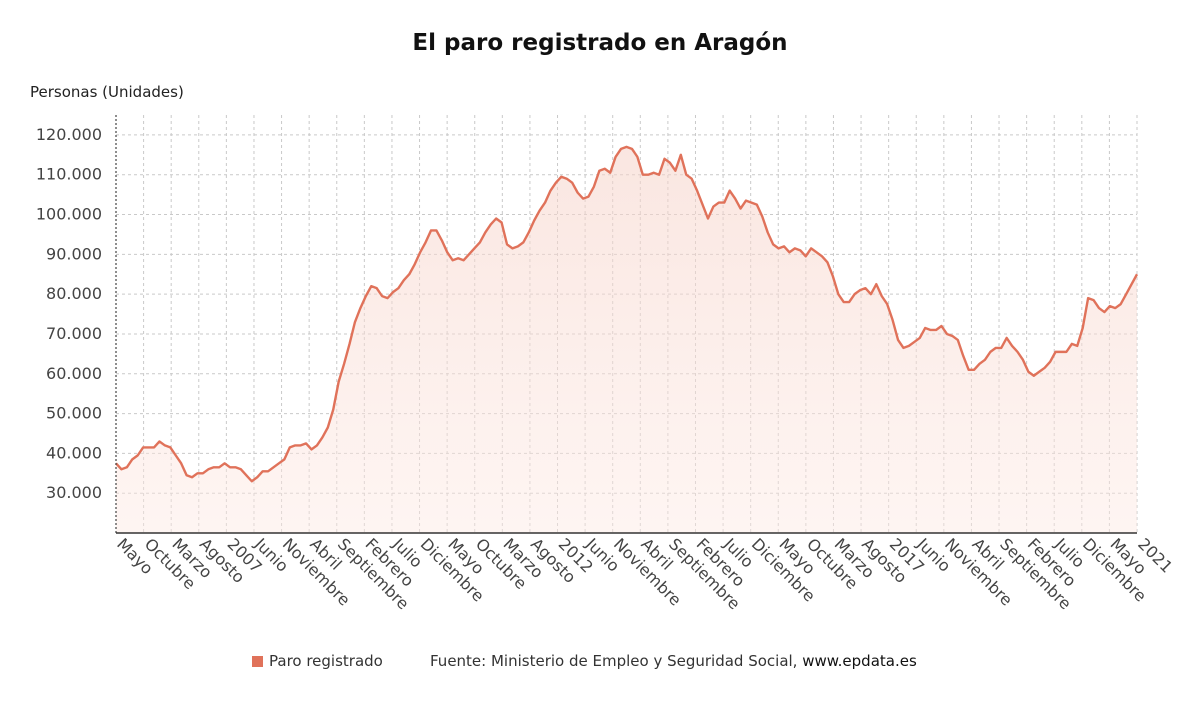 This screenshot has height=705, width=1200. I want to click on y-tick-label: 80.000, so click(74, 293).